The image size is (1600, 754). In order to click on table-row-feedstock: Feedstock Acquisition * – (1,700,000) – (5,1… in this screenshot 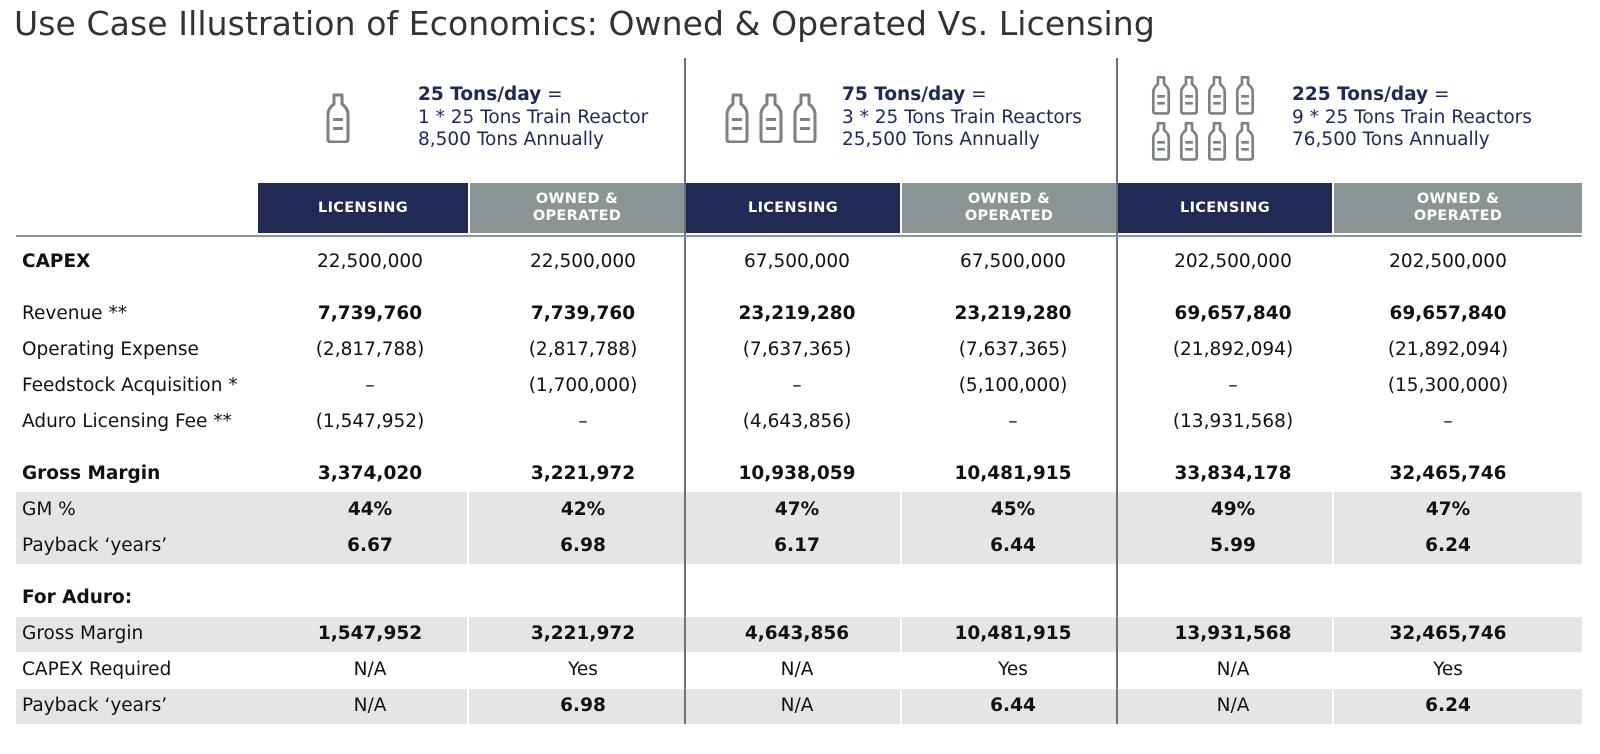, I will do `click(800, 386)`.